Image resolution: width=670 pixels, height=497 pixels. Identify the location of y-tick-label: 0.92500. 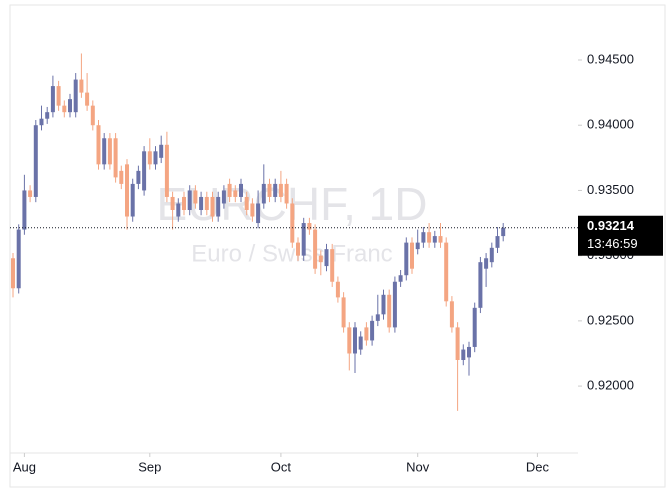
(610, 319).